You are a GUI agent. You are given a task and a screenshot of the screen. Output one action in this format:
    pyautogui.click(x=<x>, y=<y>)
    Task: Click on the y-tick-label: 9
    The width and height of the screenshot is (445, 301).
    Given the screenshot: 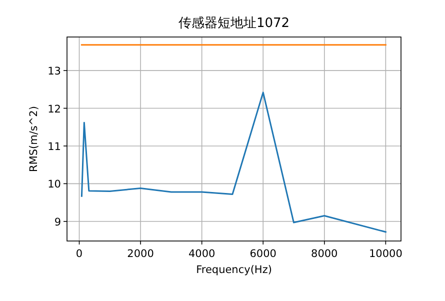 What is the action you would take?
    pyautogui.click(x=57, y=222)
    